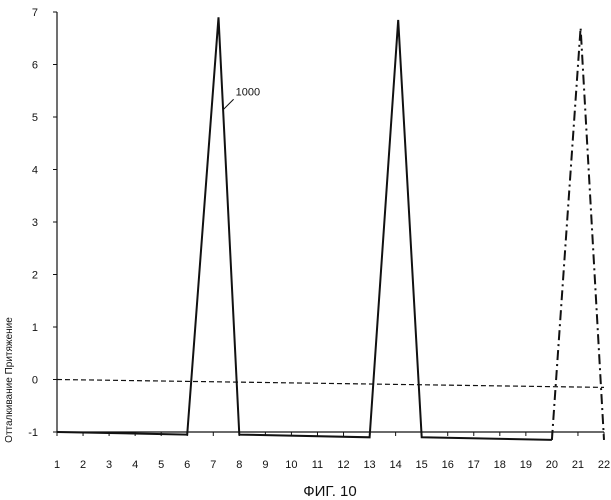  I want to click on y-tick-label: 6, so click(35, 66).